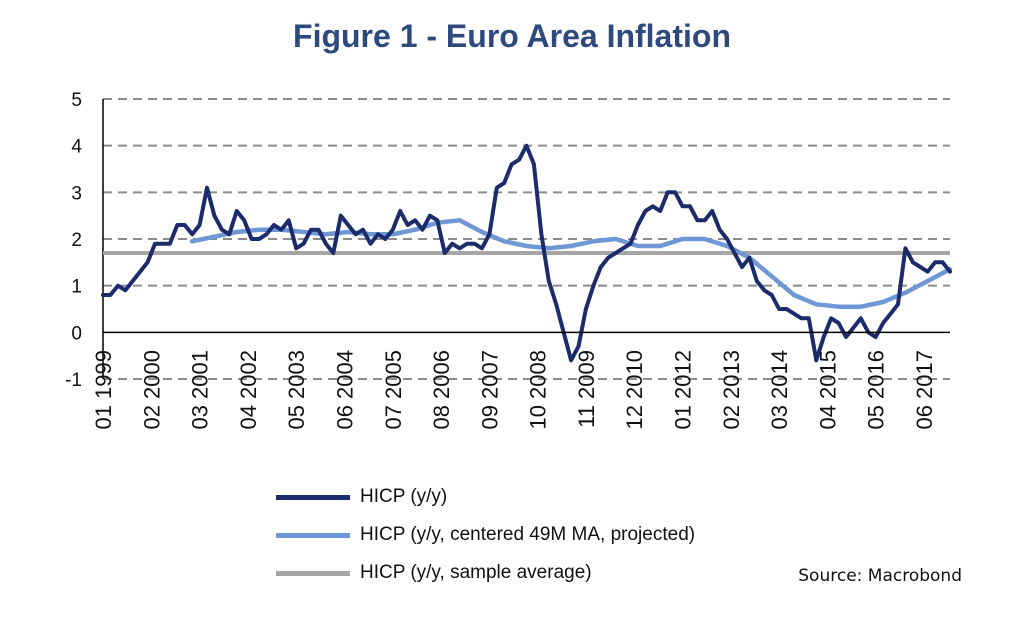 Image resolution: width=1024 pixels, height=622 pixels. Describe the element at coordinates (880, 576) in the screenshot. I see `source-note: Source: Macrobond` at that location.